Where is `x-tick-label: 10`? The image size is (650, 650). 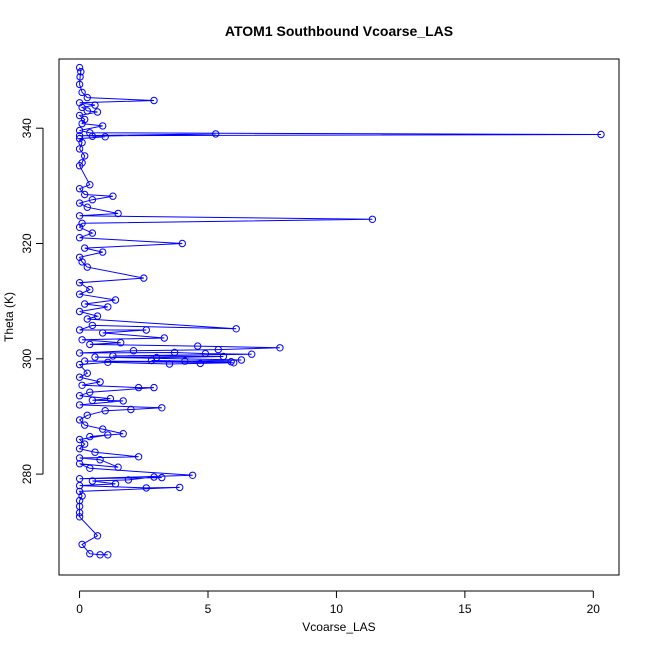
x-tick-label: 10 is located at coordinates (337, 609).